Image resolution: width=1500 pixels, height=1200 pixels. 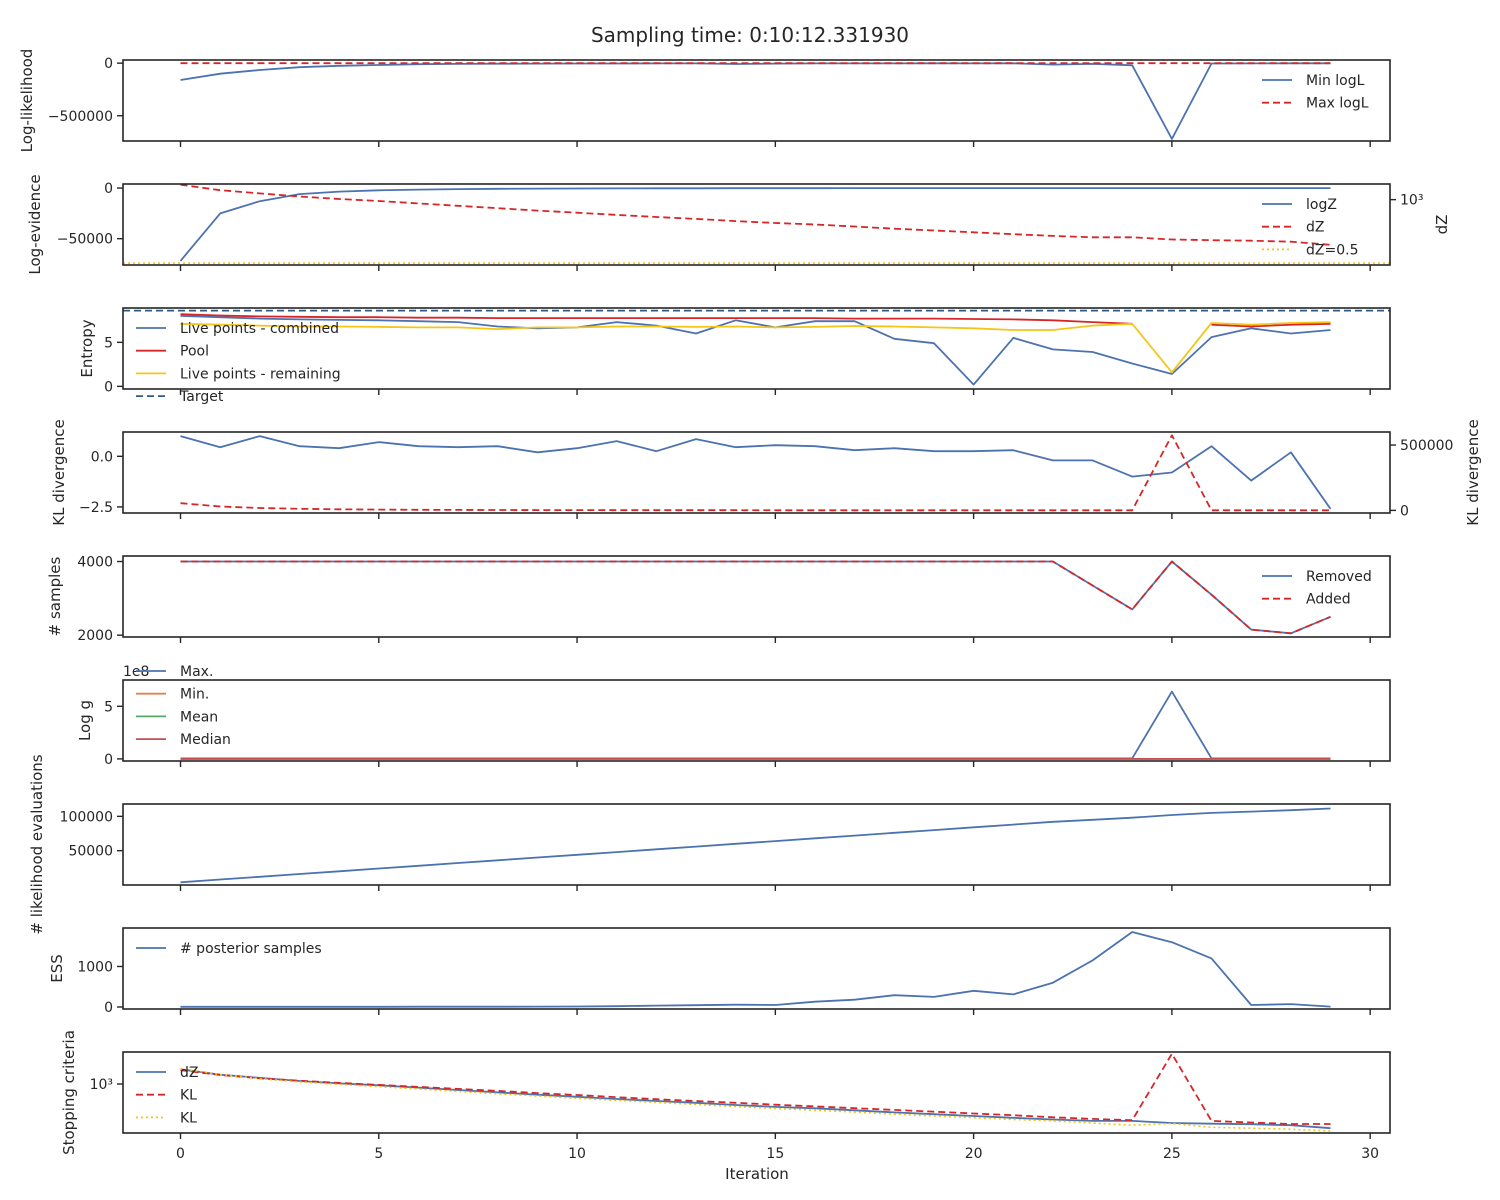 I want to click on x-tick-label-30: 30, so click(x=1370, y=1154).